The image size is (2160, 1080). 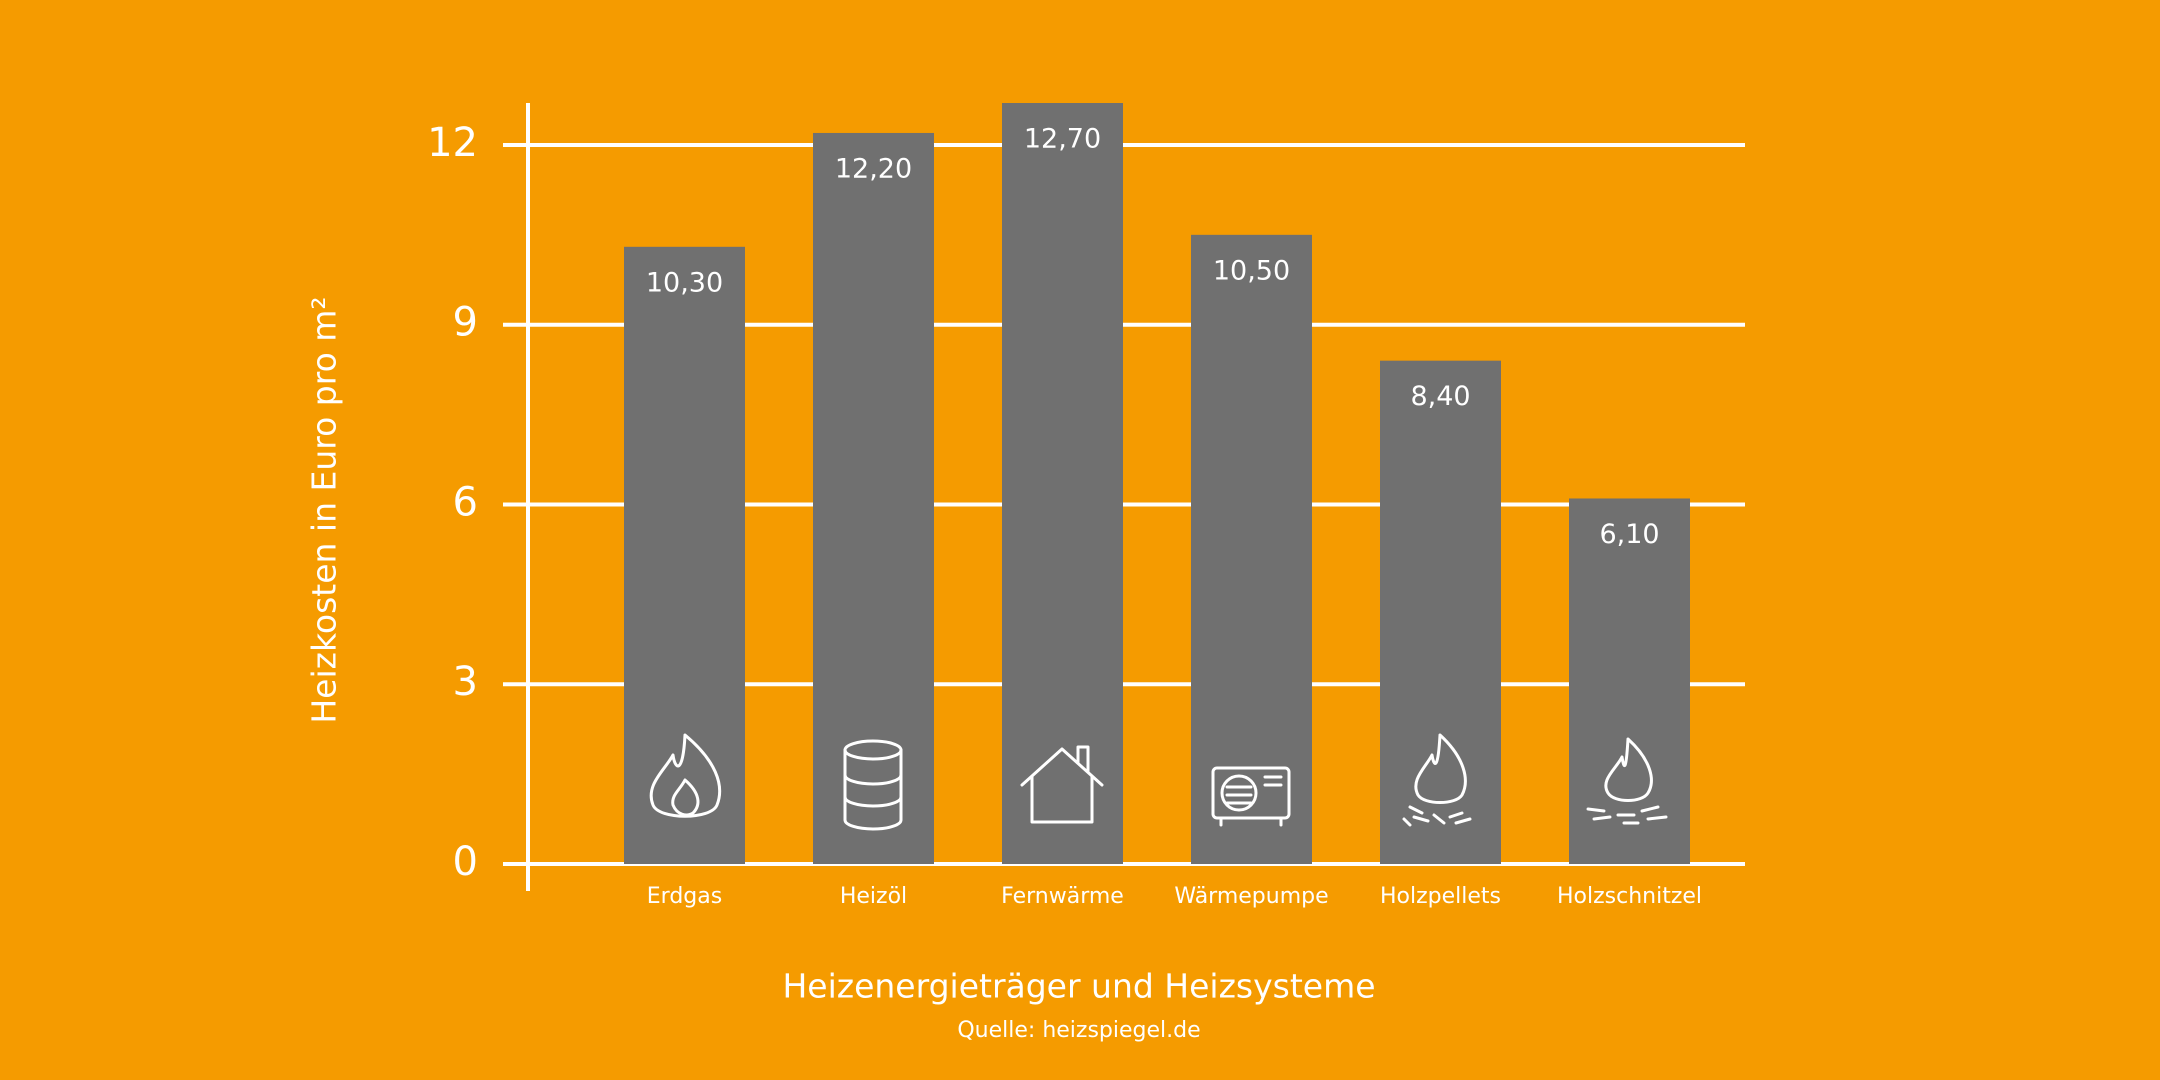 I want to click on icons, so click(x=1158, y=782).